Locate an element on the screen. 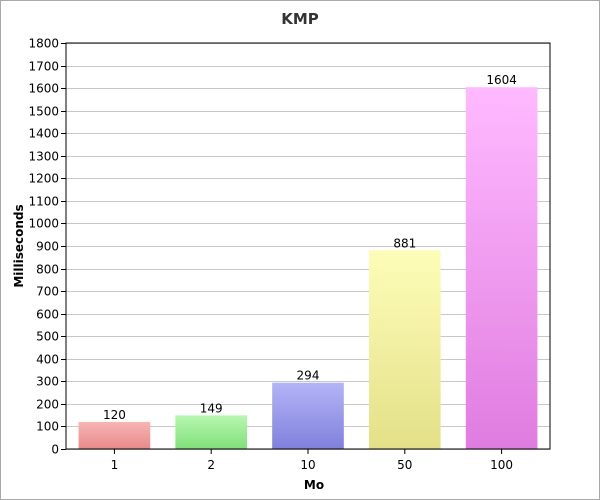 The image size is (600, 500). y-tick-label: 1400 is located at coordinates (43, 134).